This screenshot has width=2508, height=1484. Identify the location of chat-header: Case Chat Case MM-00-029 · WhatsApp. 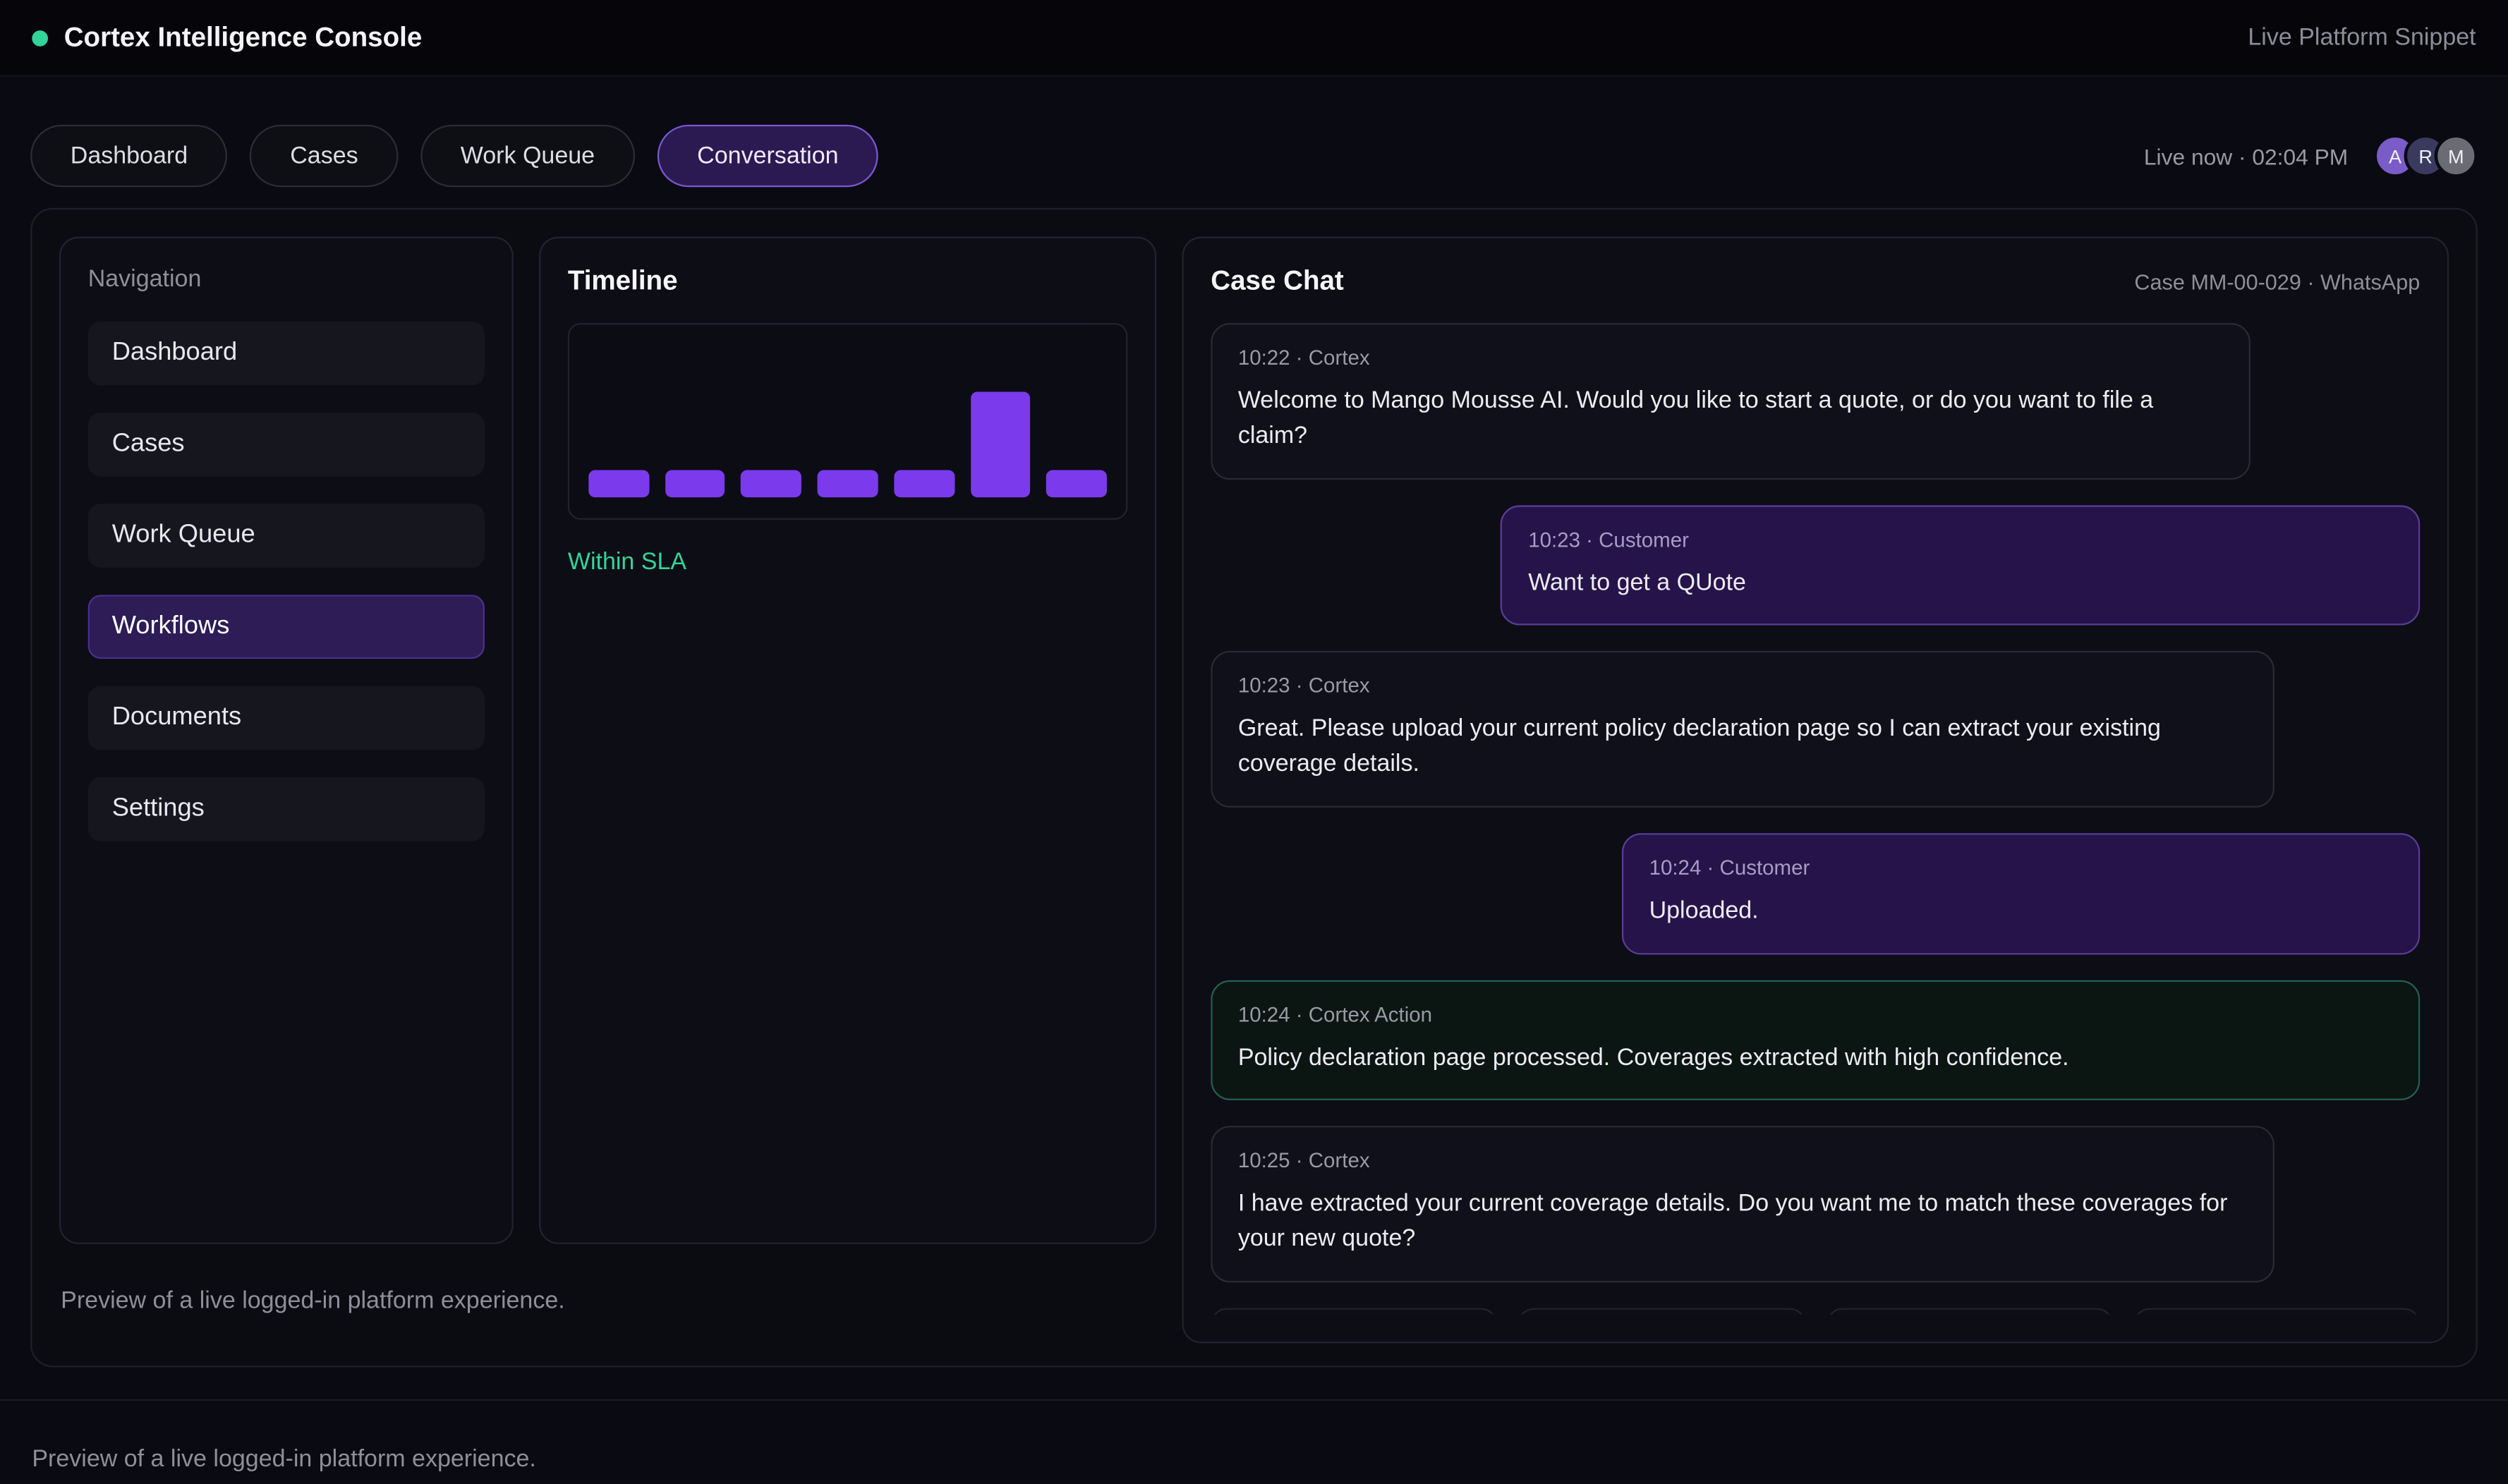
(1815, 281).